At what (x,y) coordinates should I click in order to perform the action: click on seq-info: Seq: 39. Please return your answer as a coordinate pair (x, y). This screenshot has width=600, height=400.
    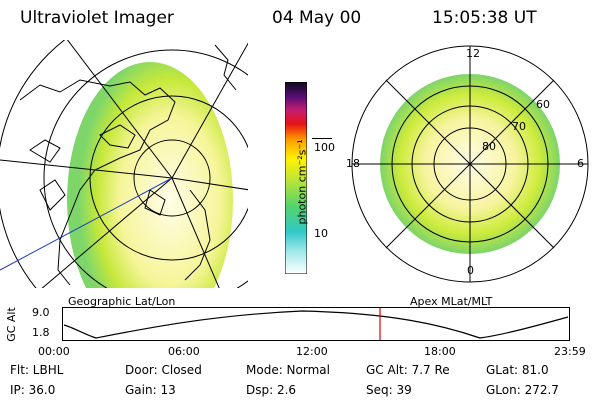
    Looking at the image, I should click on (389, 390).